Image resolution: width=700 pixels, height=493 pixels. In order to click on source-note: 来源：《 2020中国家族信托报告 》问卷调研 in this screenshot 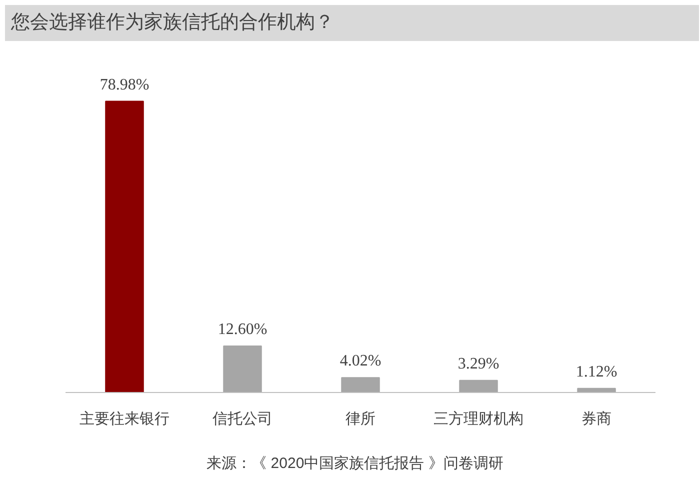, I will do `click(355, 464)`.